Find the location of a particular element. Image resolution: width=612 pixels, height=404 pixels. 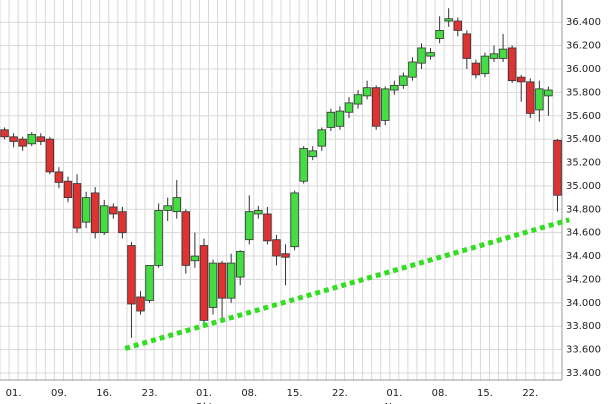

x-tick-label: 16. is located at coordinates (104, 393).